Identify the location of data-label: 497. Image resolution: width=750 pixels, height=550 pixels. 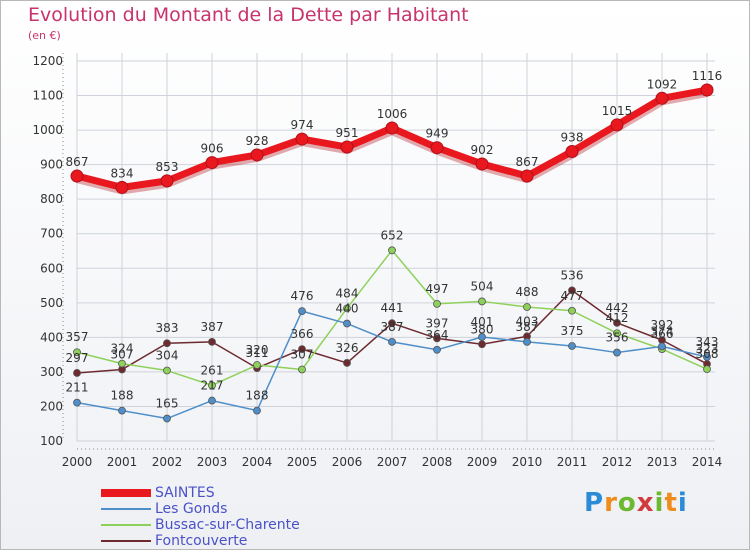
(437, 289).